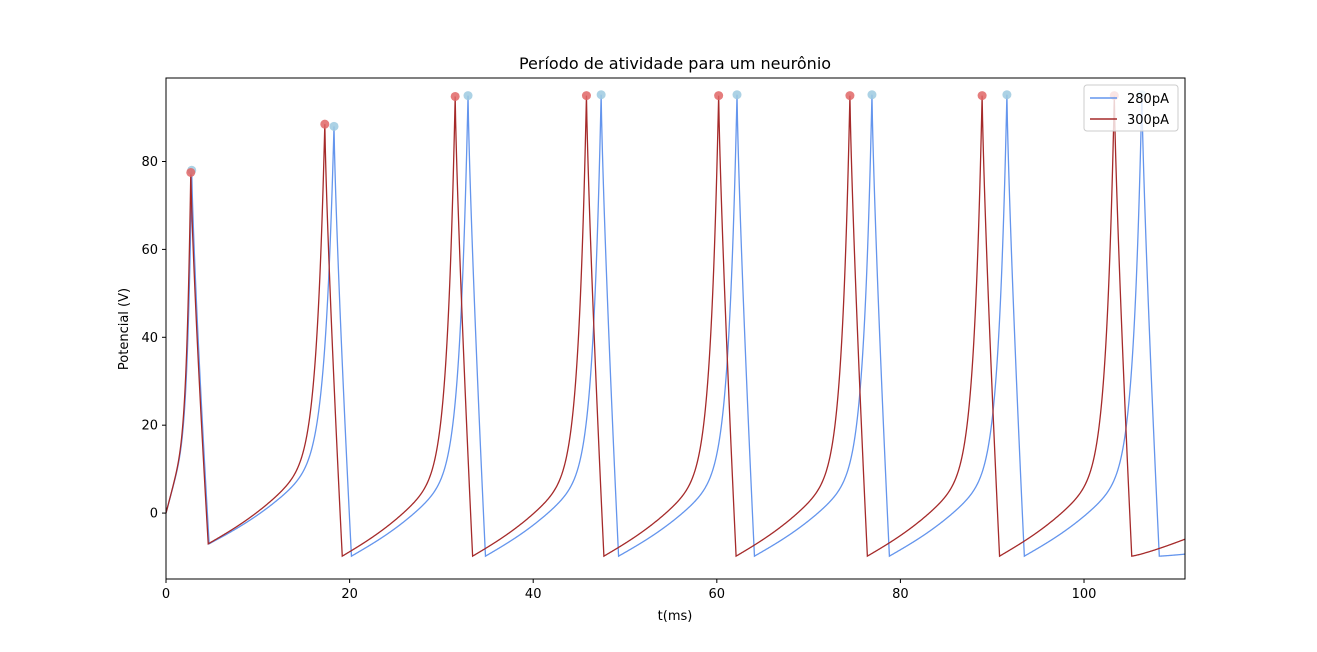  I want to click on y-tick-label: 80, so click(149, 162).